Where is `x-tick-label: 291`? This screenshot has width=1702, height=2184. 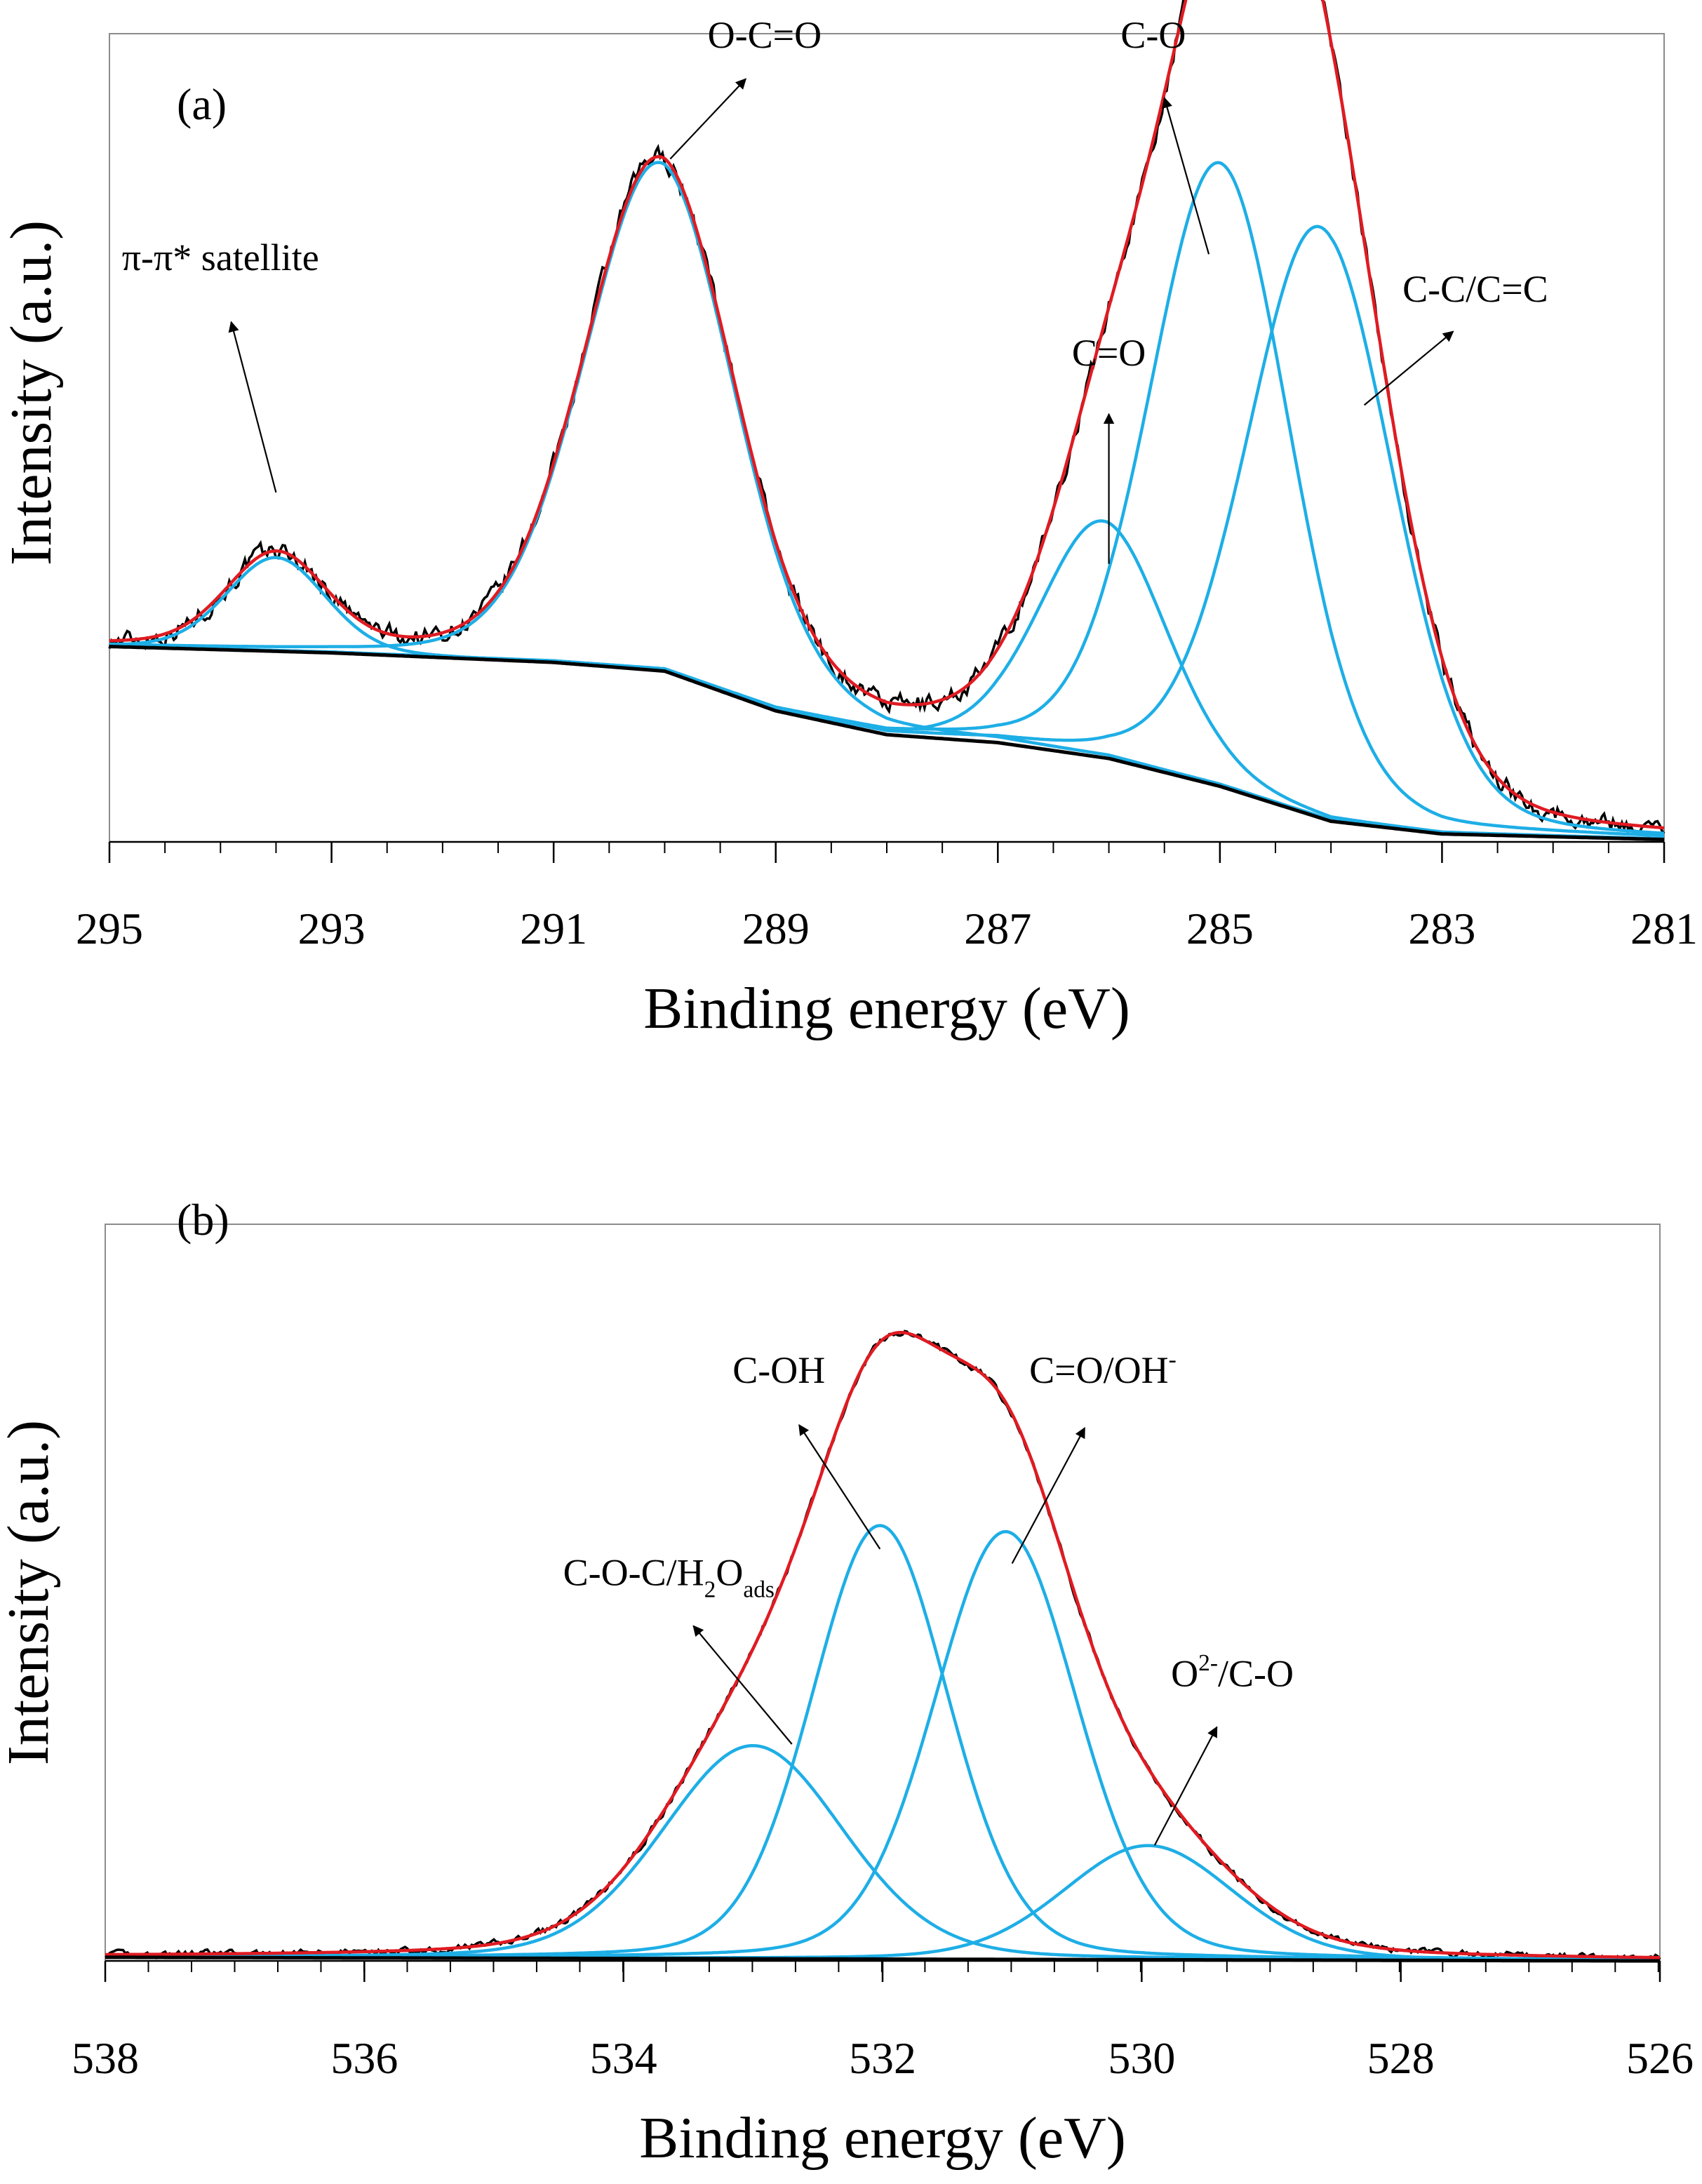
x-tick-label: 291 is located at coordinates (554, 928).